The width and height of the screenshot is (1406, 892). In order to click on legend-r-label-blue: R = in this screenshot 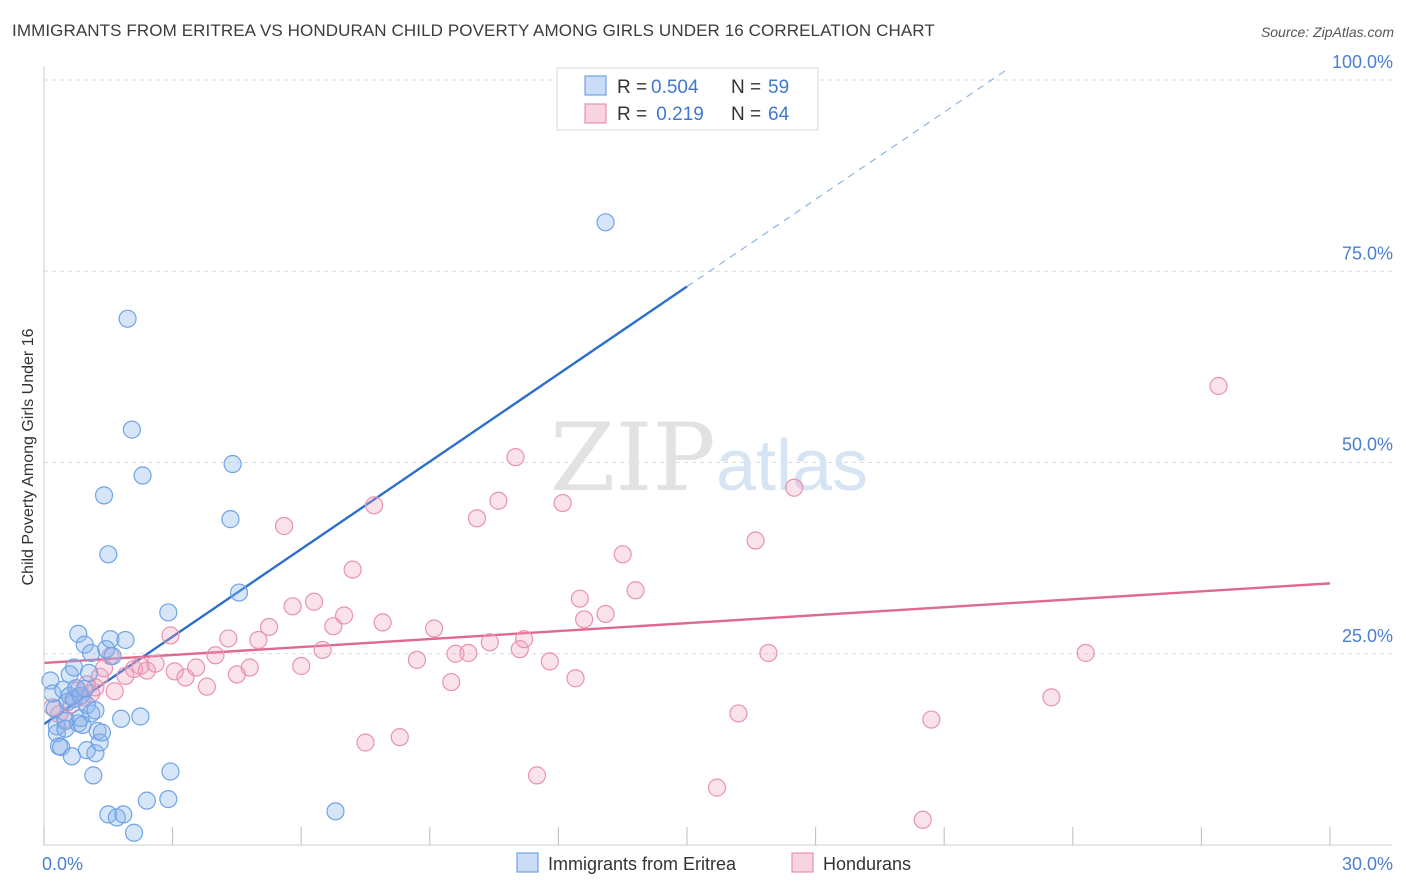, I will do `click(632, 87)`.